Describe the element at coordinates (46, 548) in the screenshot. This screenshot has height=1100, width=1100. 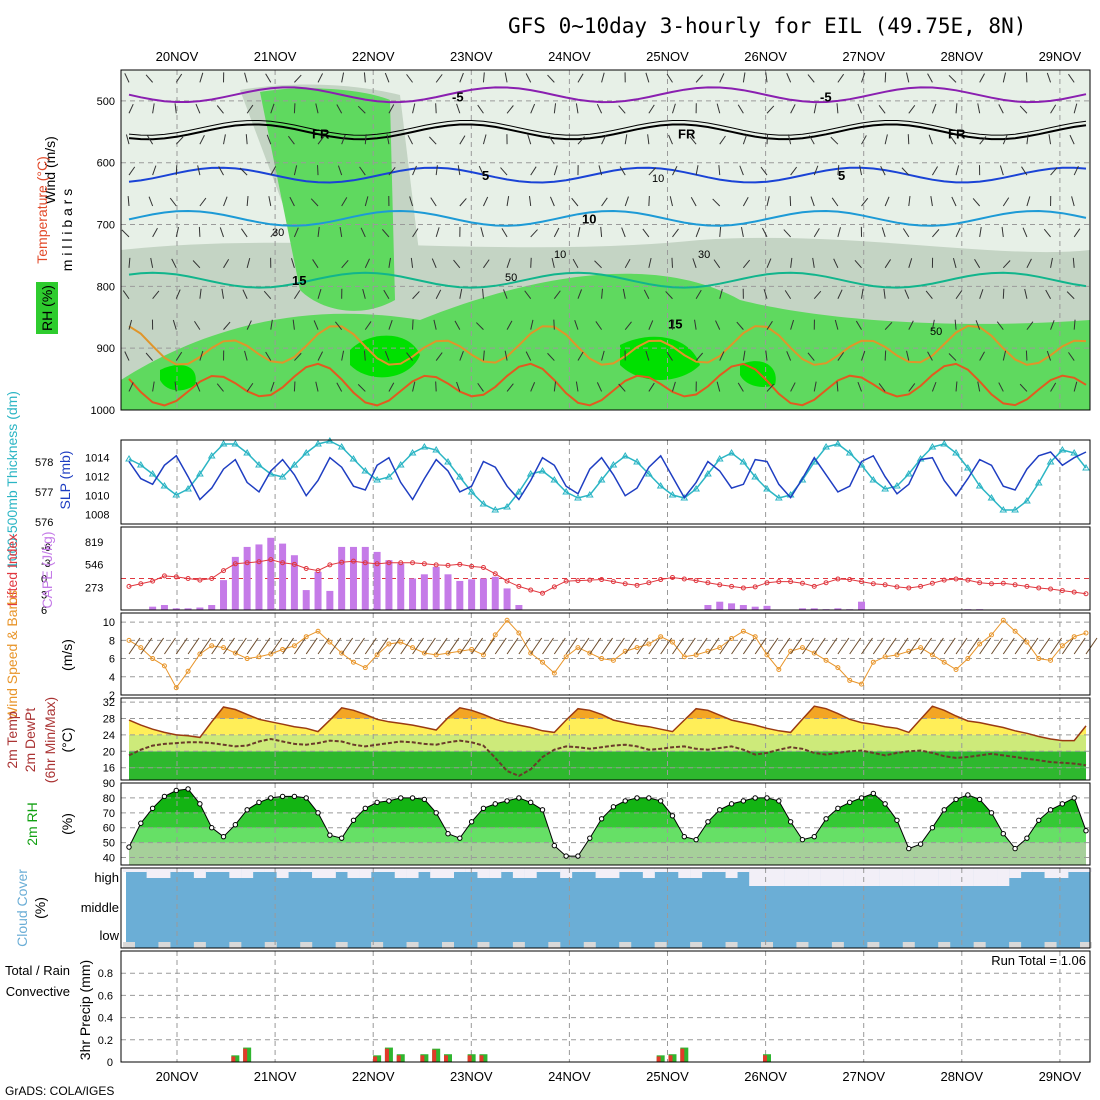
I see `li-tick: -6` at that location.